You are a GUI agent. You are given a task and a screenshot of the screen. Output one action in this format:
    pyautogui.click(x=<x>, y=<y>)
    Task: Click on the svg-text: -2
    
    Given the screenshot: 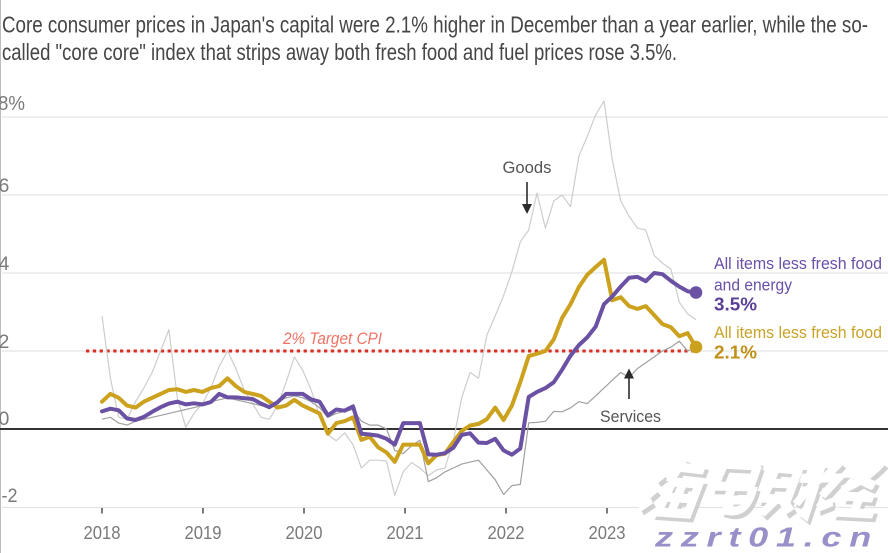 What is the action you would take?
    pyautogui.click(x=10, y=496)
    